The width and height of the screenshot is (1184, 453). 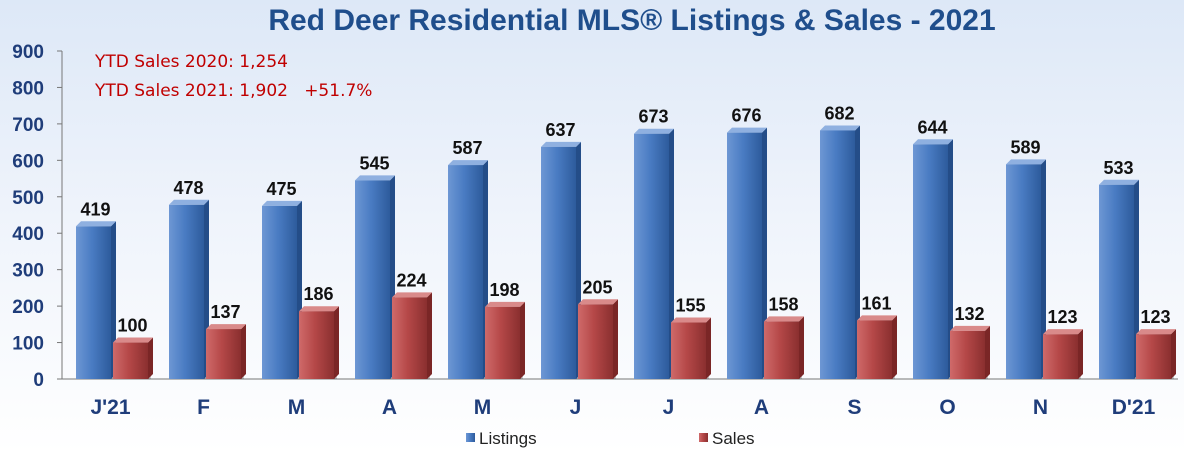 What do you see at coordinates (411, 280) in the screenshot?
I see `sales-data-label: 224` at bounding box center [411, 280].